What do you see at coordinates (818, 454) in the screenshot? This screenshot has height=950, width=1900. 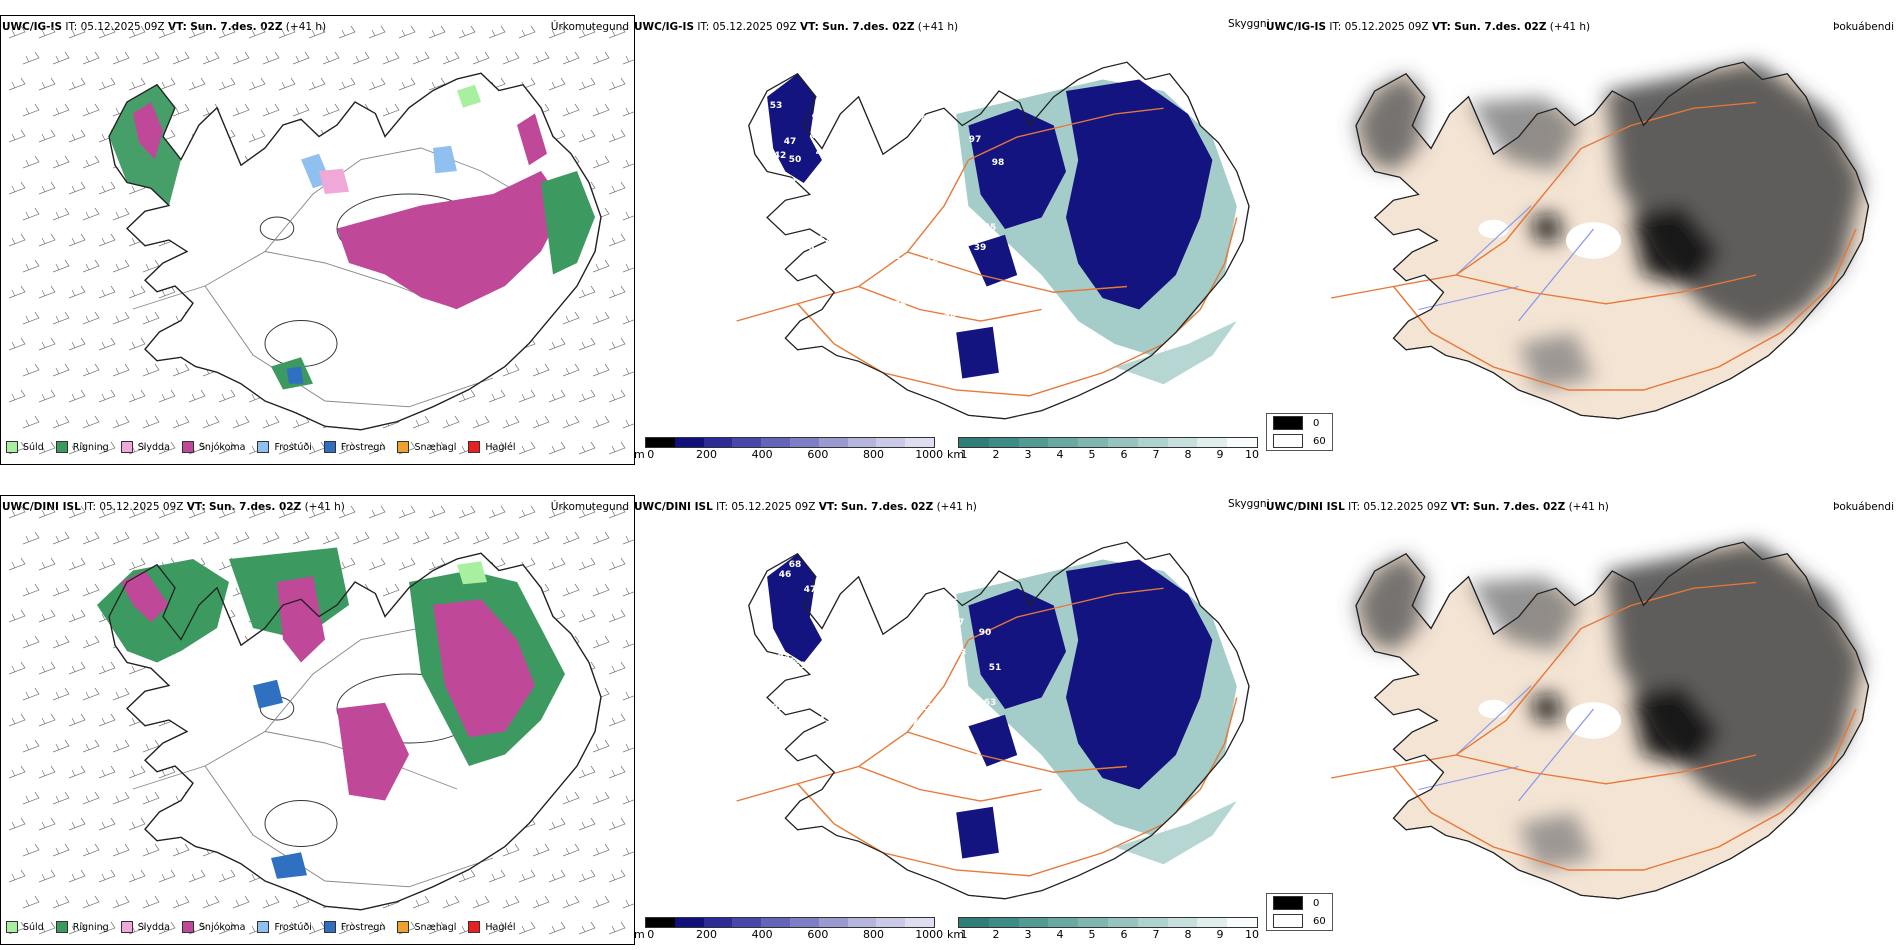 I see `colorbar-tick-label: 600` at bounding box center [818, 454].